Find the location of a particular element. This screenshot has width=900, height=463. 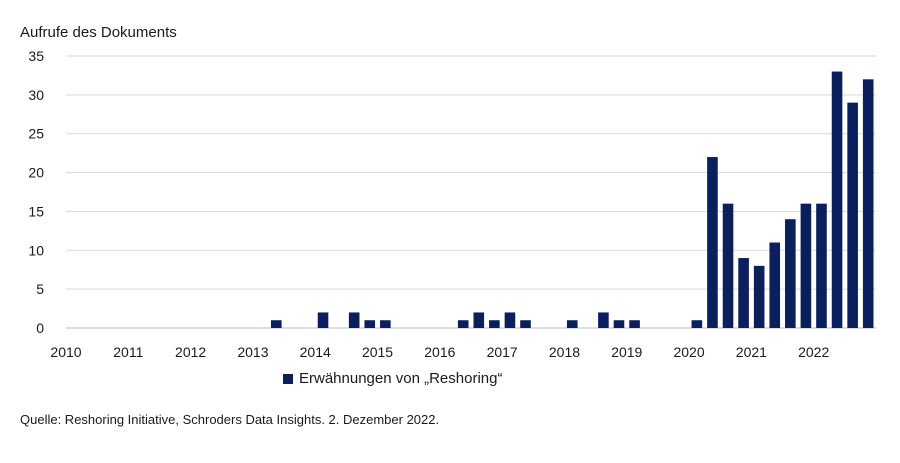

y-tick-label: 30 is located at coordinates (36, 95).